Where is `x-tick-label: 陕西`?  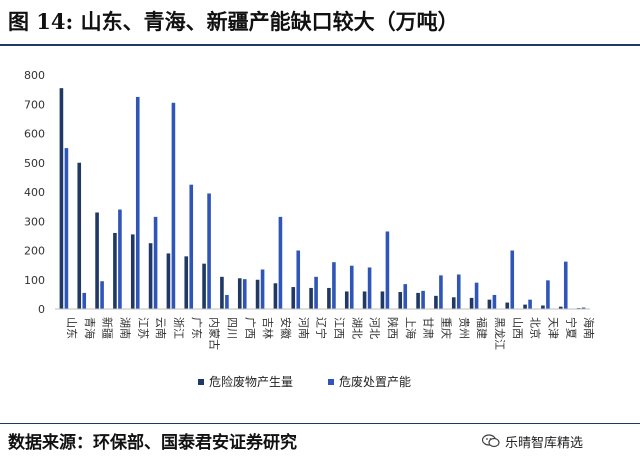 x-tick-label: 陕西 is located at coordinates (393, 328).